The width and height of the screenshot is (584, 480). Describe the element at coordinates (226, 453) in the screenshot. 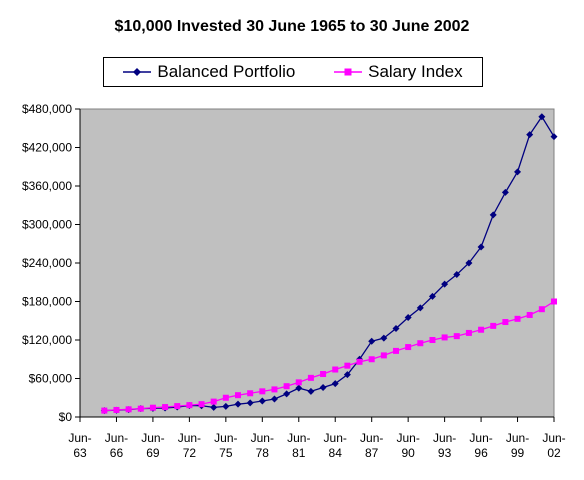

I see `x-tick-label-year: 75` at that location.